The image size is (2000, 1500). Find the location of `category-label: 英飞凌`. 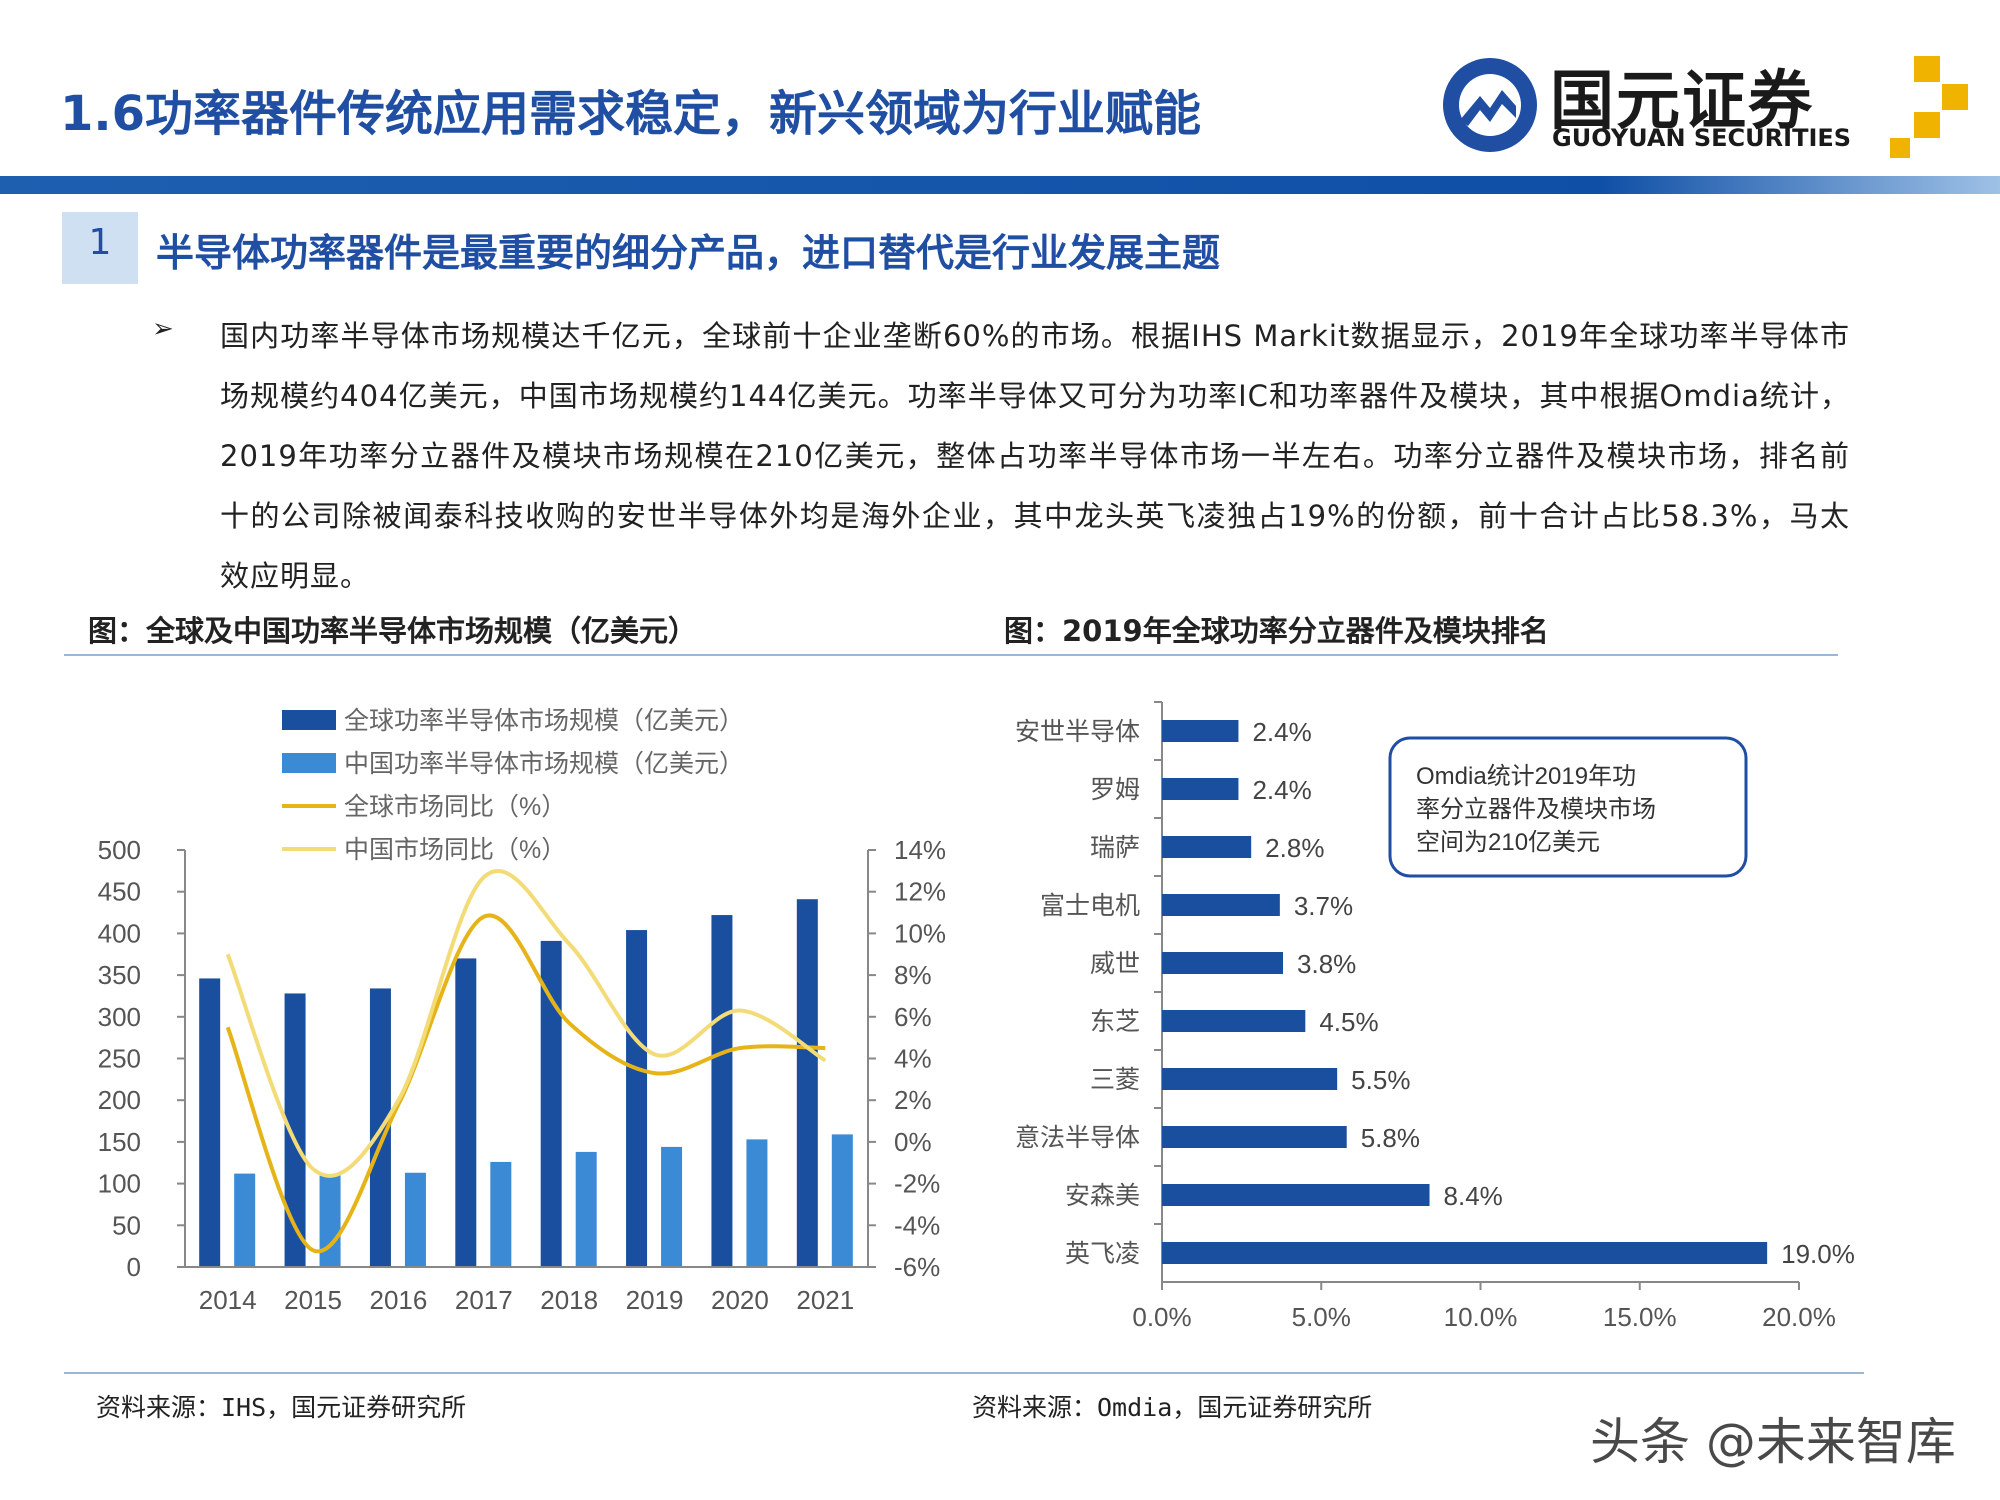

category-label: 英飞凌 is located at coordinates (1102, 1254).